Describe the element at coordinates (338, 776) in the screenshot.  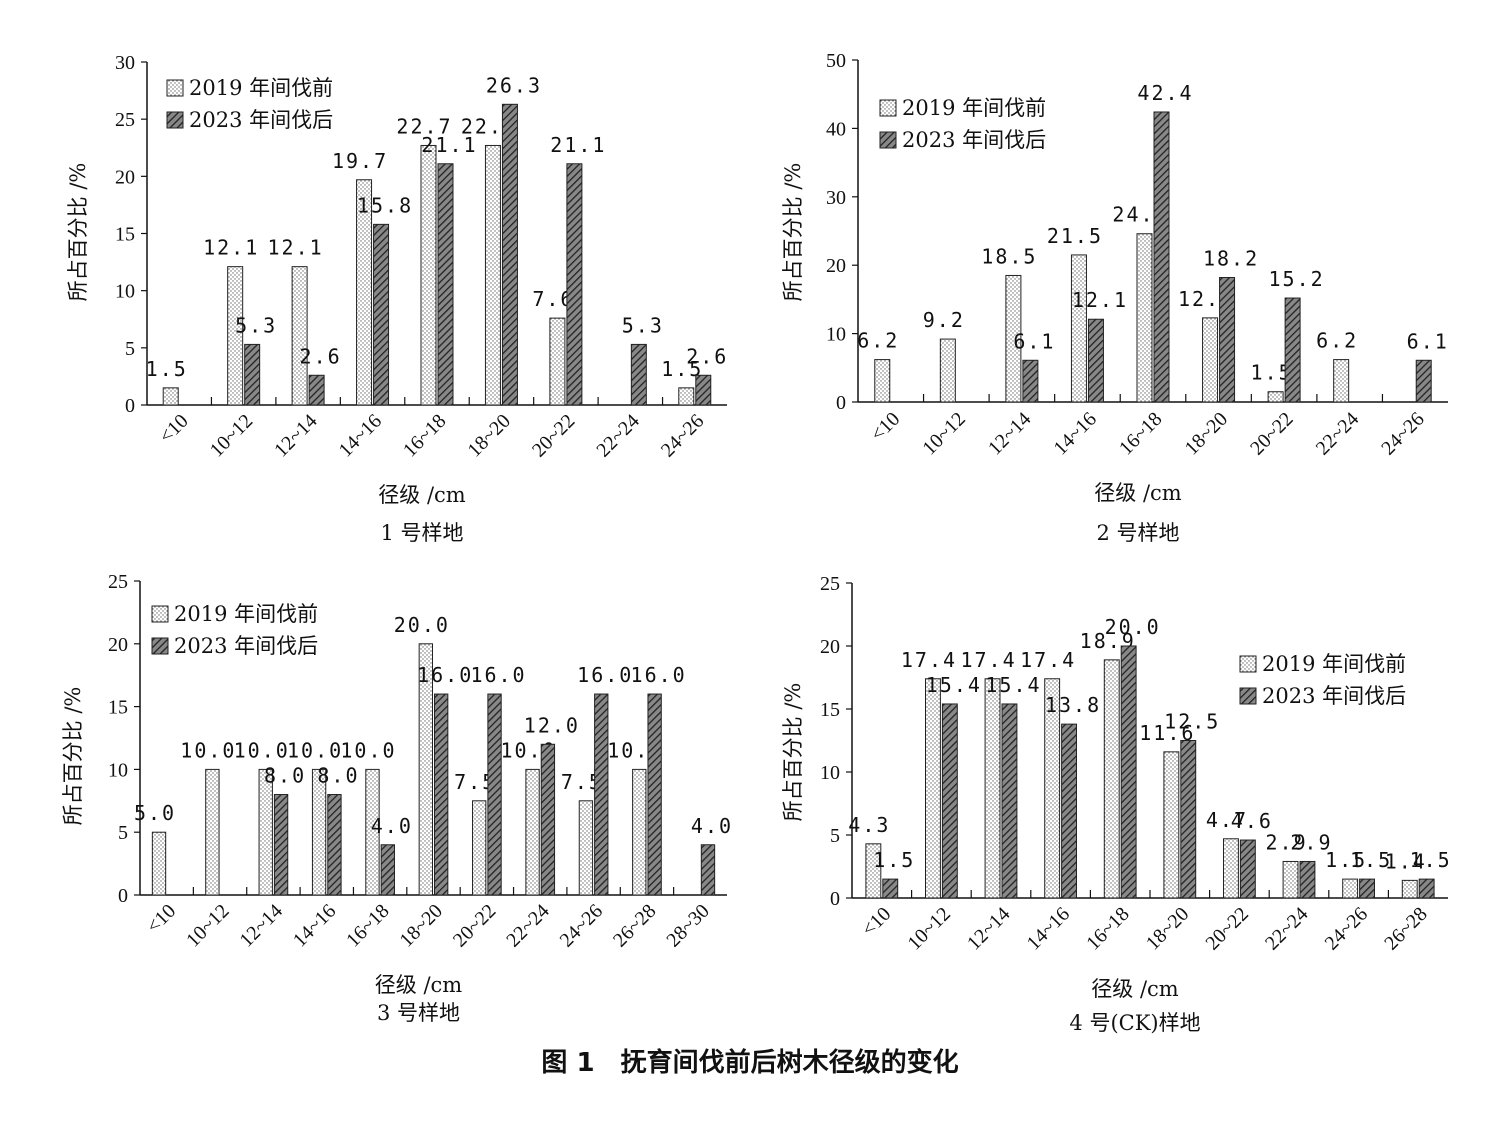
I see `data-label: 8.0` at that location.